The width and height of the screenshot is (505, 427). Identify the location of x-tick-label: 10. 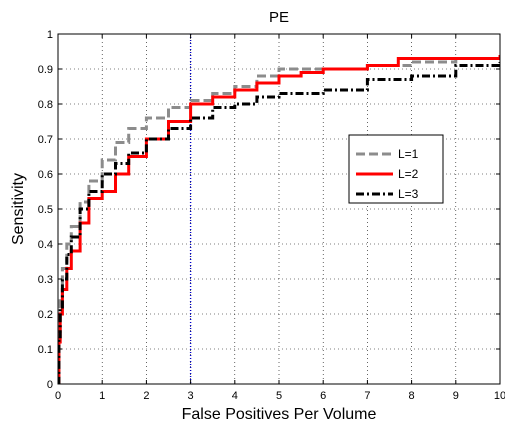
(499, 396).